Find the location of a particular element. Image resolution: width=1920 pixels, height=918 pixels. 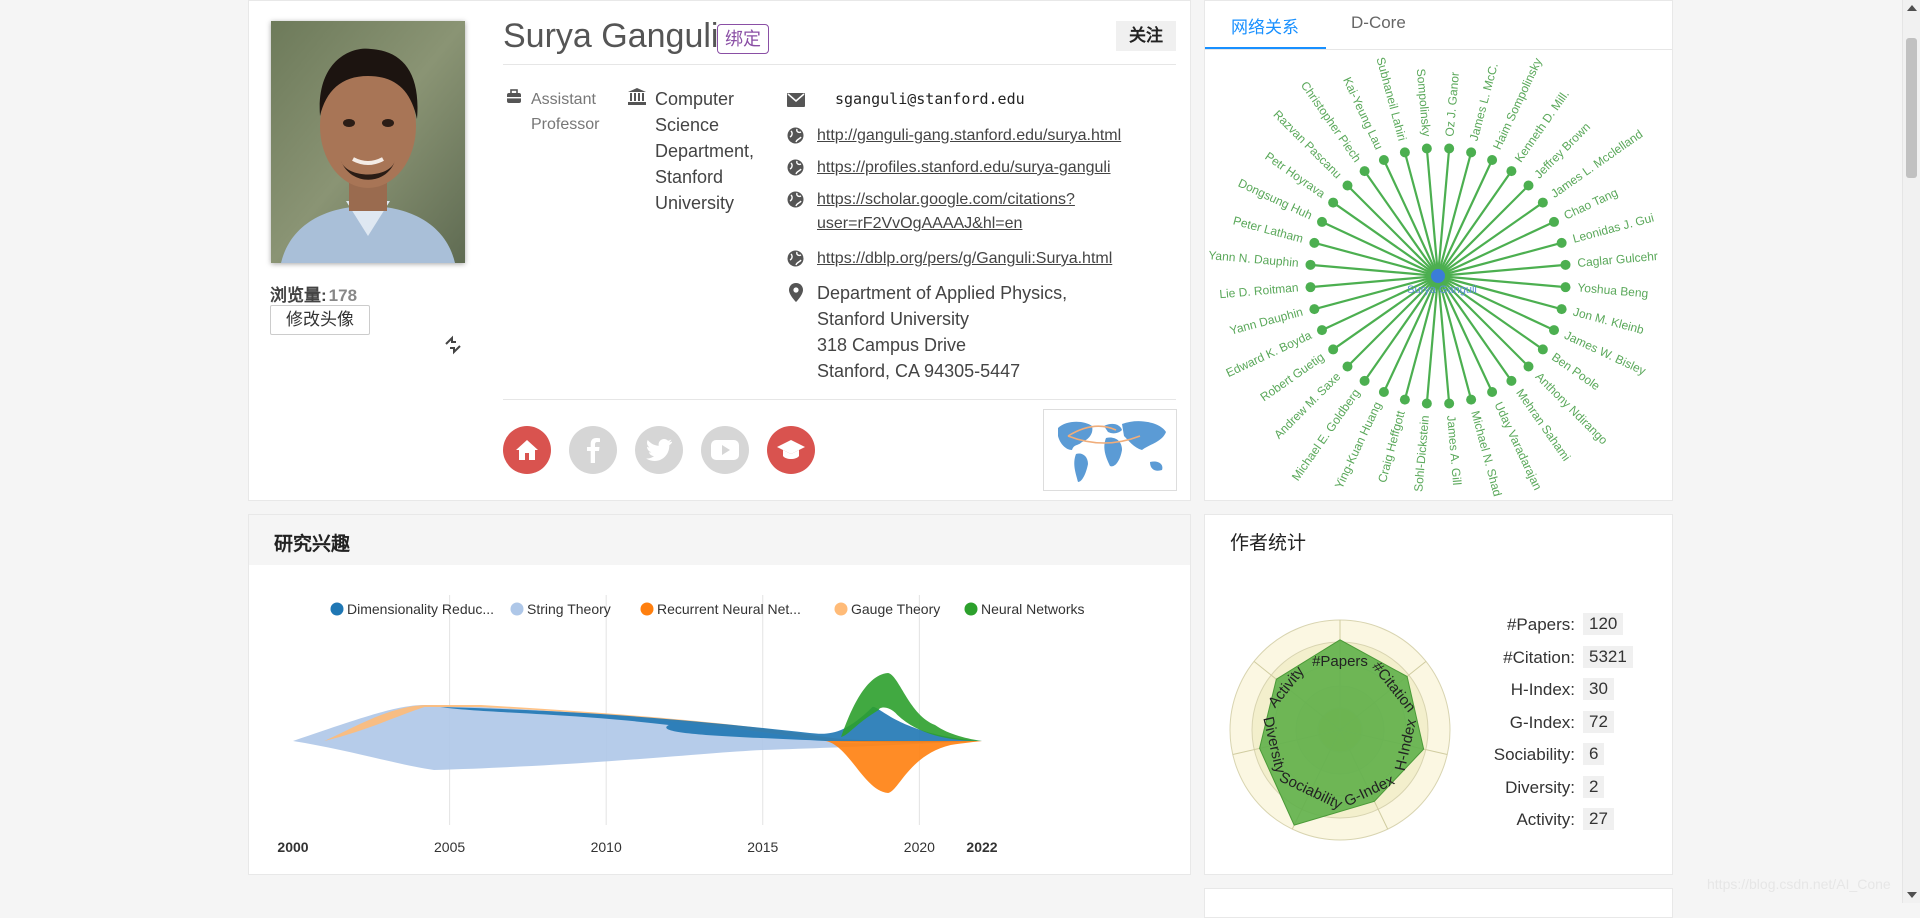

network-node-label: Yann Dauphin is located at coordinates (1266, 321).